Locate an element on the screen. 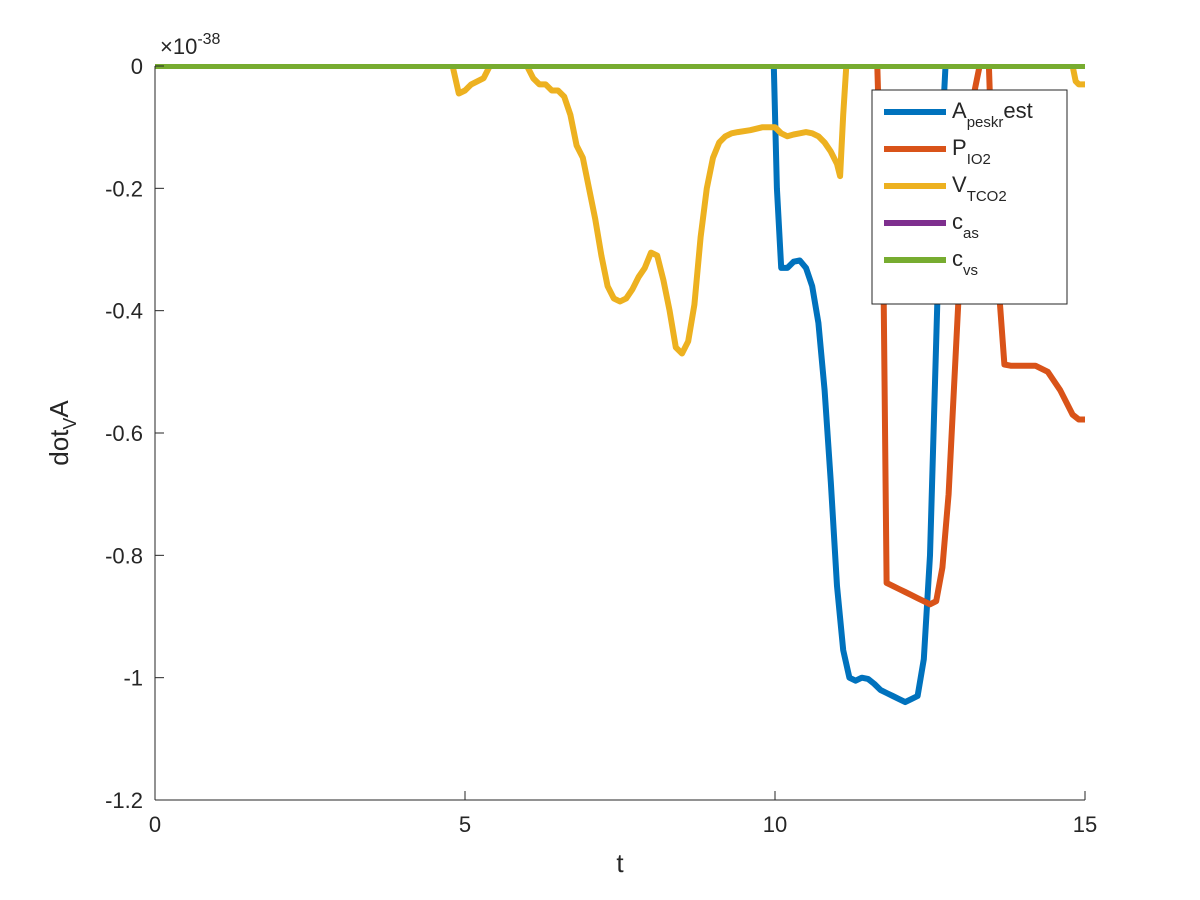  y-tick-label: -0.6 is located at coordinates (124, 433).